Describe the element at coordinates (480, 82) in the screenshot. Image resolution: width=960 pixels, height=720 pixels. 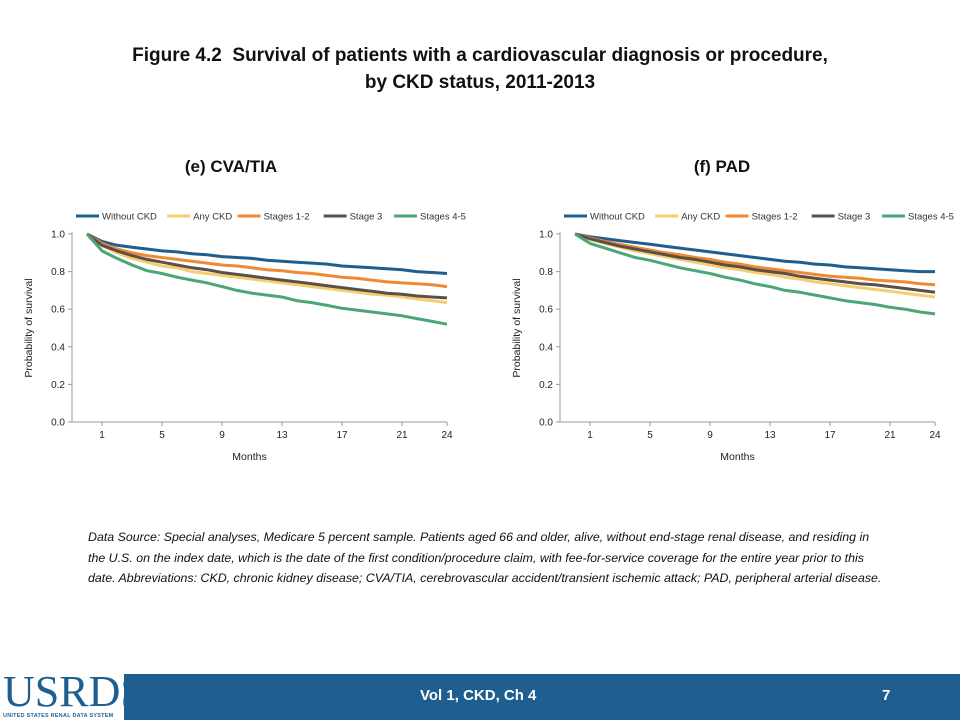
I see `figure-title-line2: by CKD status, 2011-2013` at that location.